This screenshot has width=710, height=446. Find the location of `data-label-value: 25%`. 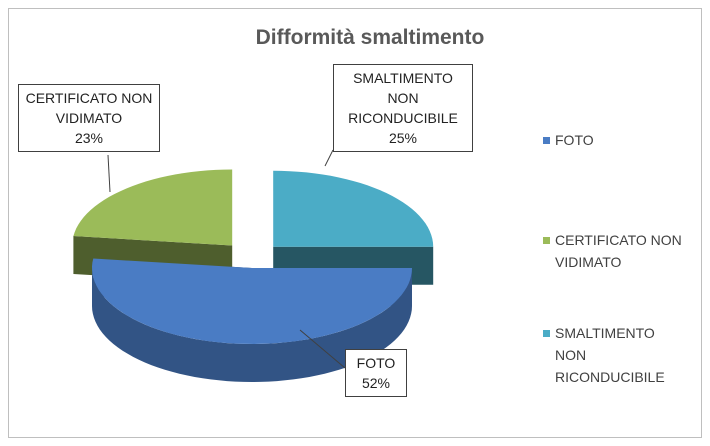

data-label-value: 25% is located at coordinates (403, 138).